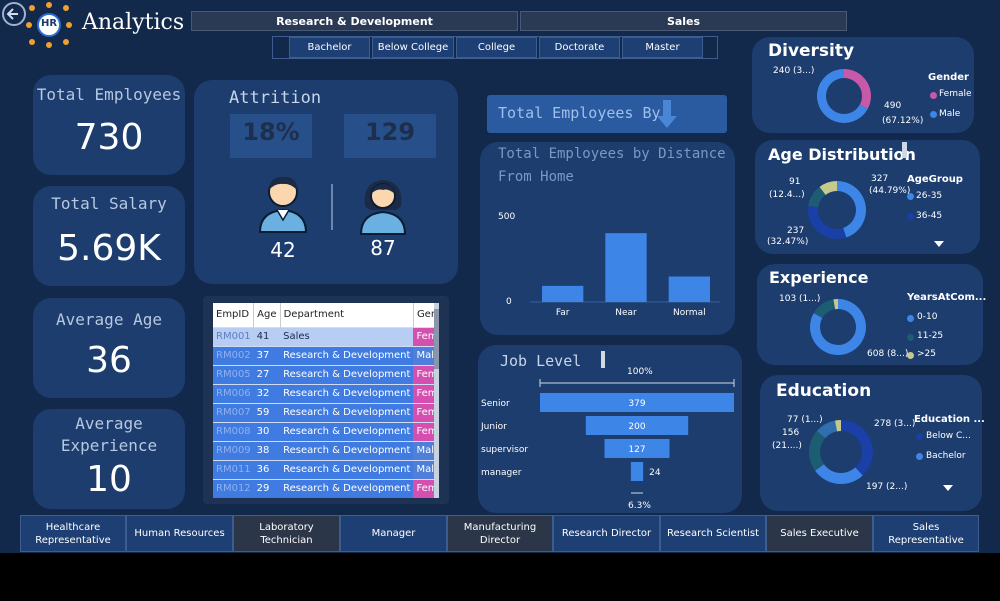 The height and width of the screenshot is (601, 1000). What do you see at coordinates (835, 304) in the screenshot?
I see `slice--25-2` at bounding box center [835, 304].